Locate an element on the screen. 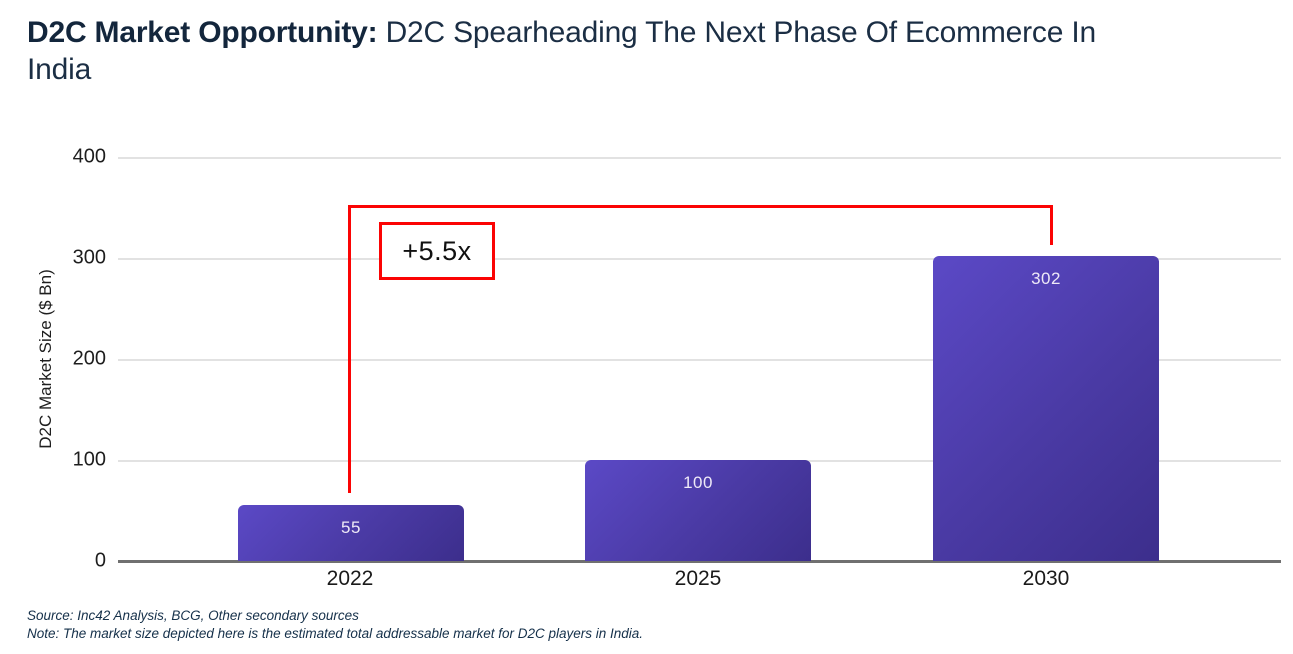 This screenshot has width=1293, height=654. x-tick-label-2030: 2030 is located at coordinates (1046, 578).